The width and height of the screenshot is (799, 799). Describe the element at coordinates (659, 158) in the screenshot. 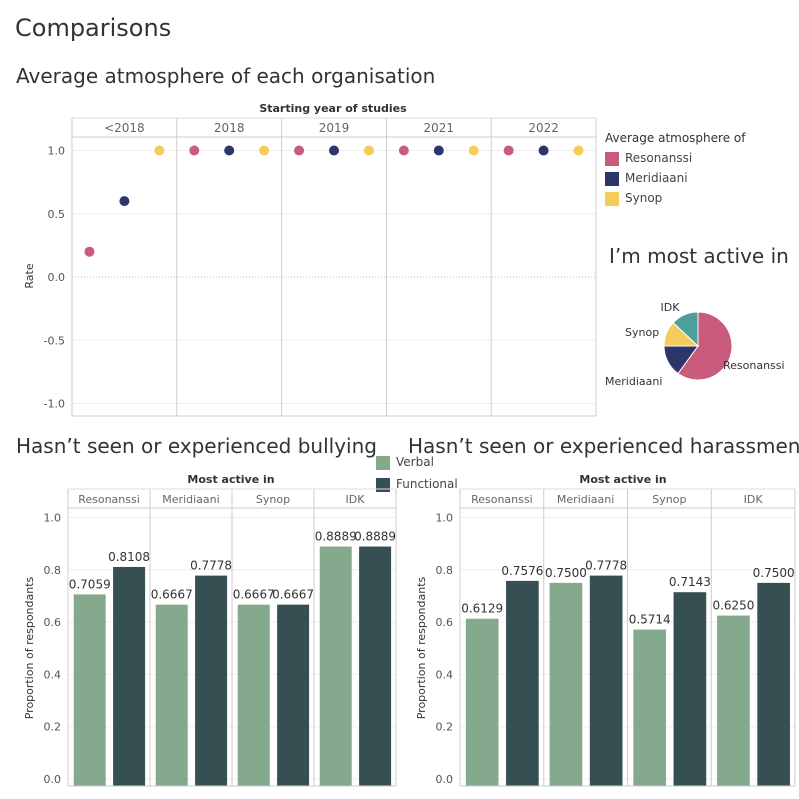

I see `legend-label: Resonanssi` at that location.